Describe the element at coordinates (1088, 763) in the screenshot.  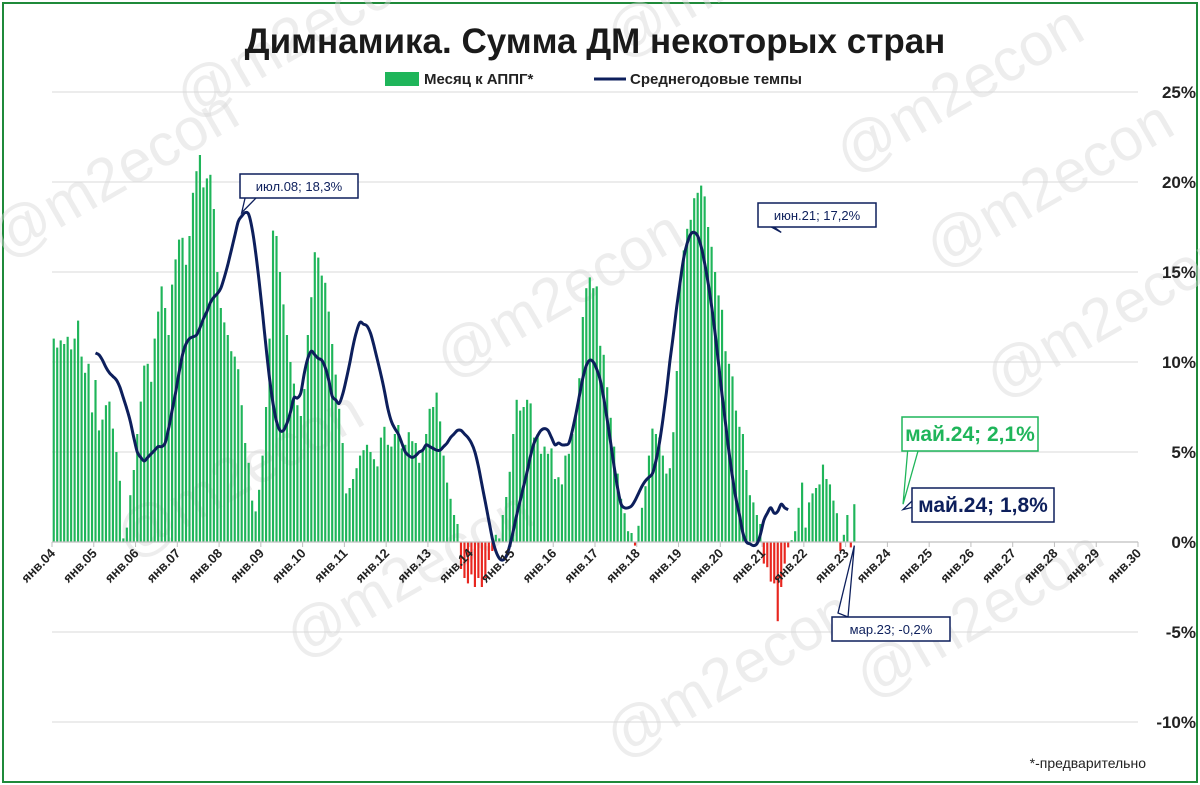
I see `footnote: *-предварительно` at that location.